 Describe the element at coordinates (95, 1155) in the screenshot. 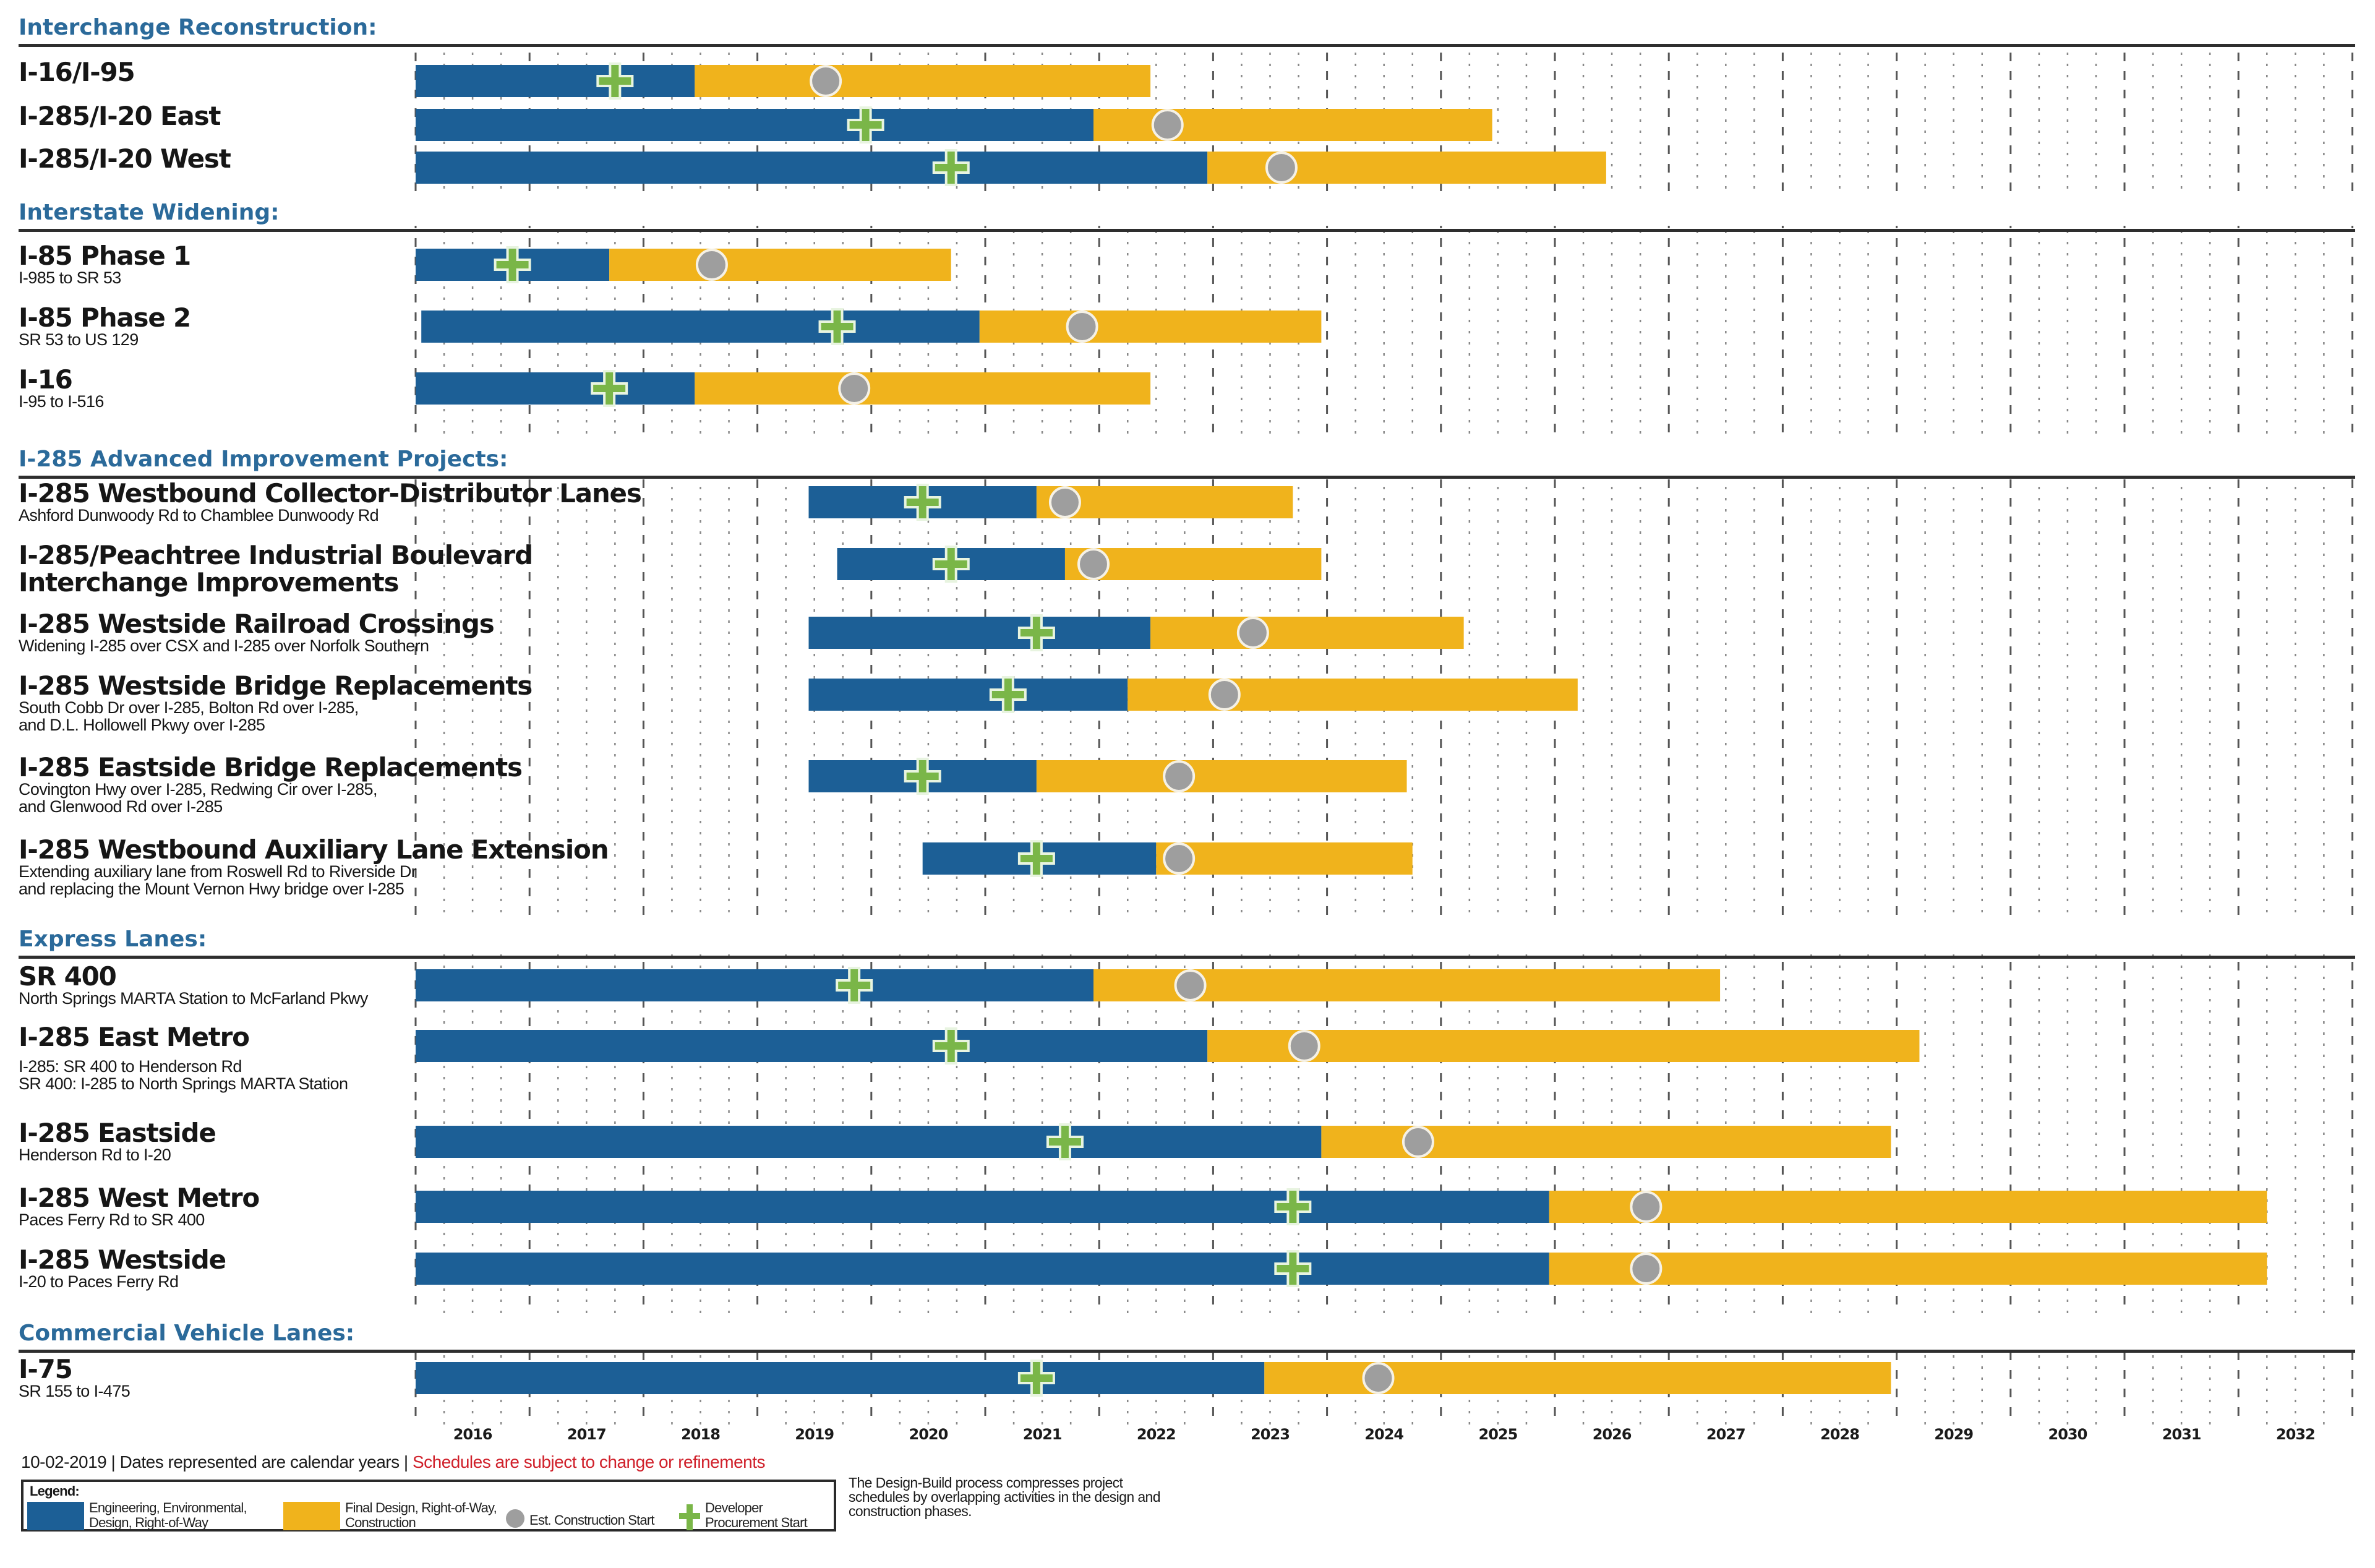

I see `project-location: Henderson Rd to I-20` at that location.